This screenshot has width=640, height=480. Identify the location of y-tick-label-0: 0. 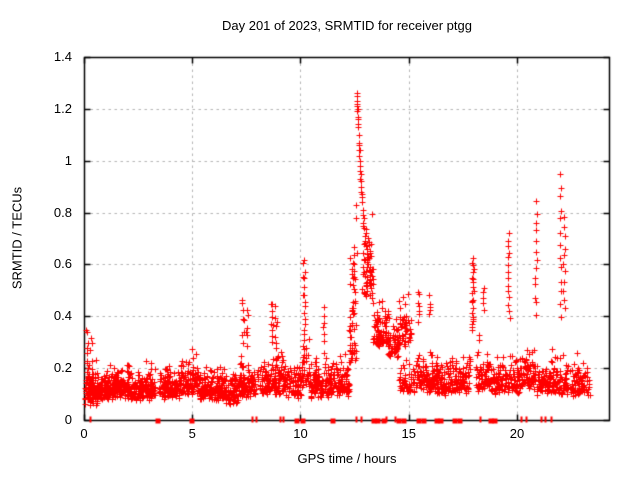
(68, 419).